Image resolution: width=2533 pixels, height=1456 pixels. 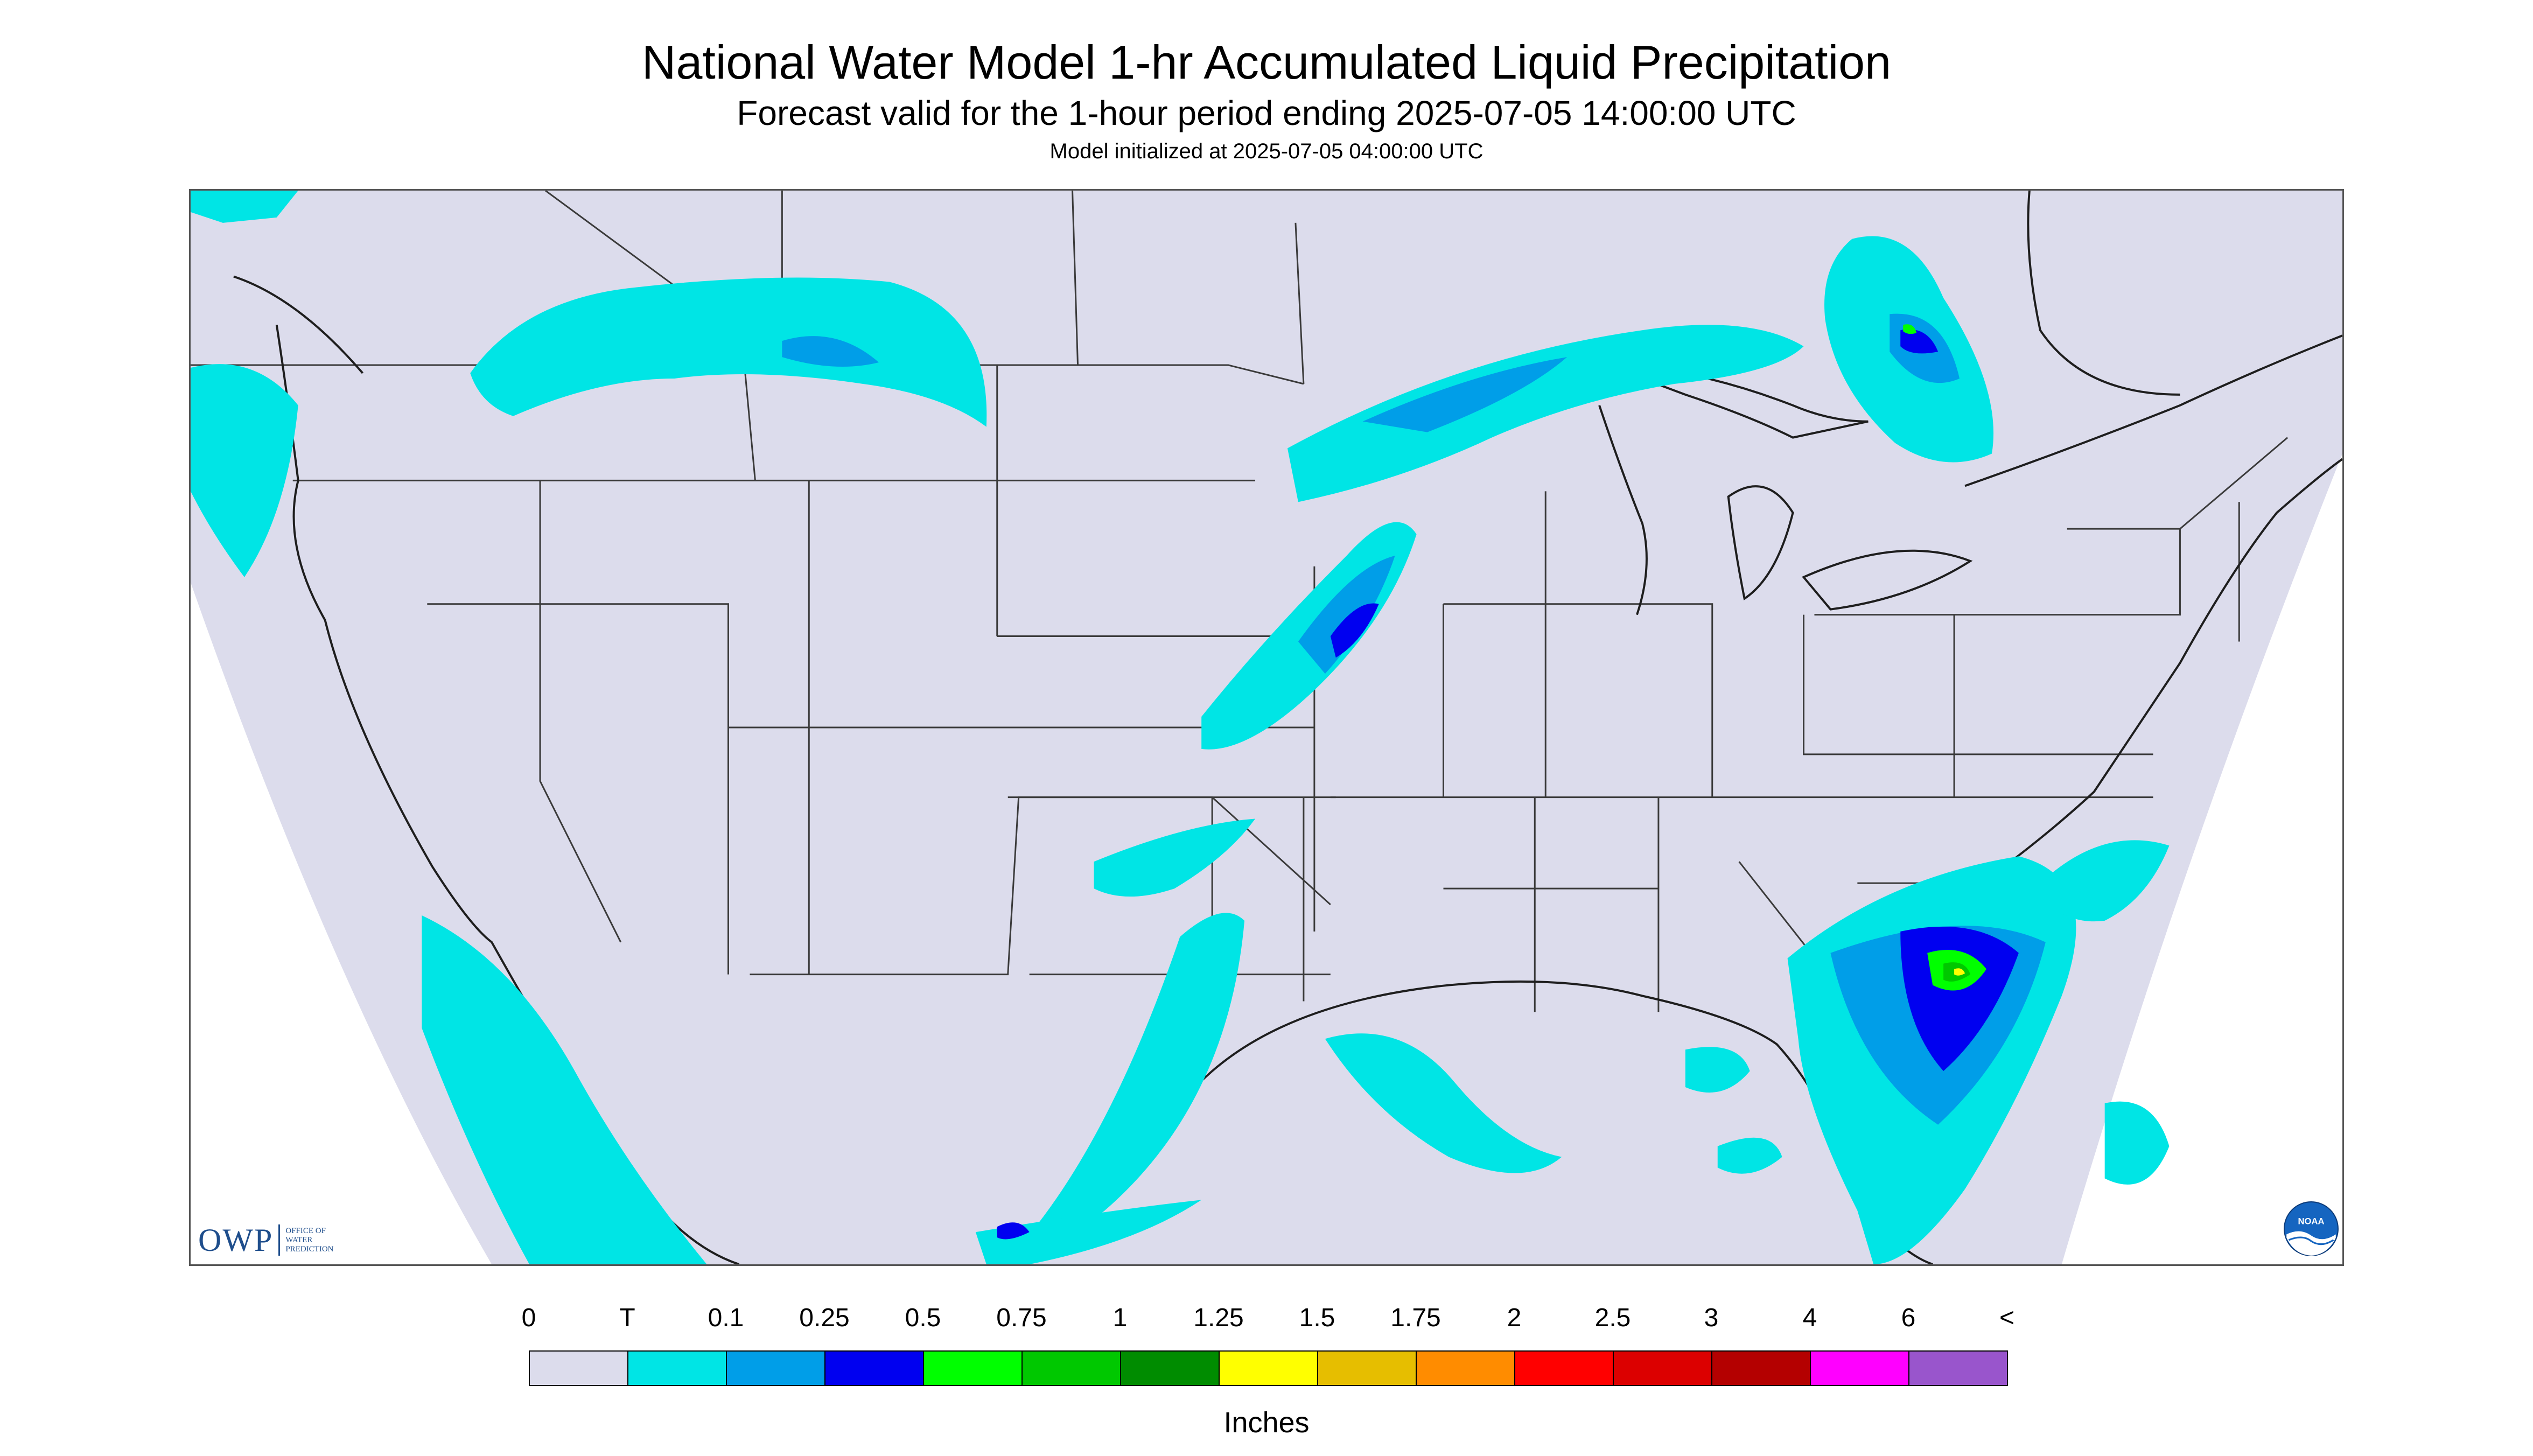 I want to click on legend-tick-label: 0.1, so click(x=726, y=1318).